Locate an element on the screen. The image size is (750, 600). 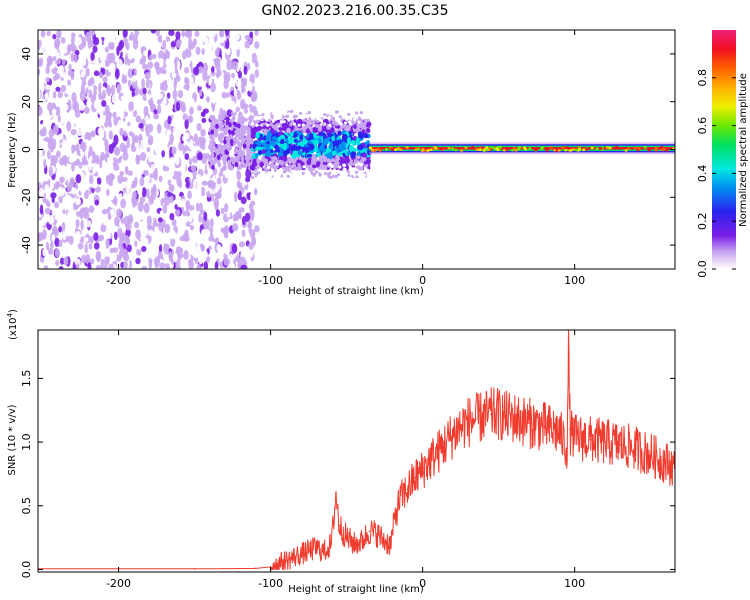
colorbar-gradient is located at coordinates (724, 149).